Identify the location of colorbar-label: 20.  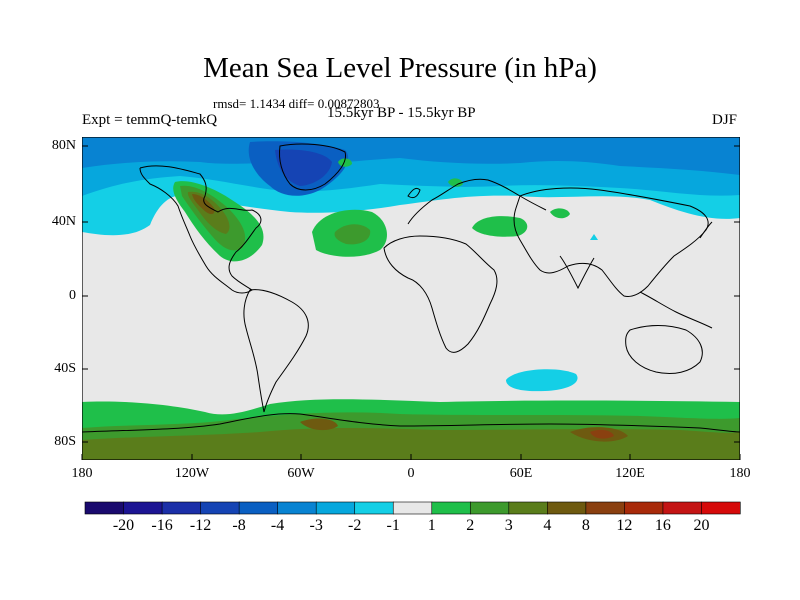
(701, 525).